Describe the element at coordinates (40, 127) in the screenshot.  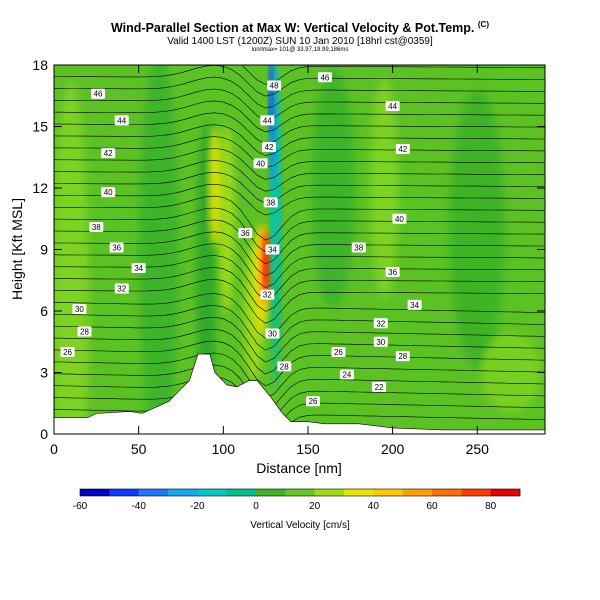
I see `y-tick-label: 15` at that location.